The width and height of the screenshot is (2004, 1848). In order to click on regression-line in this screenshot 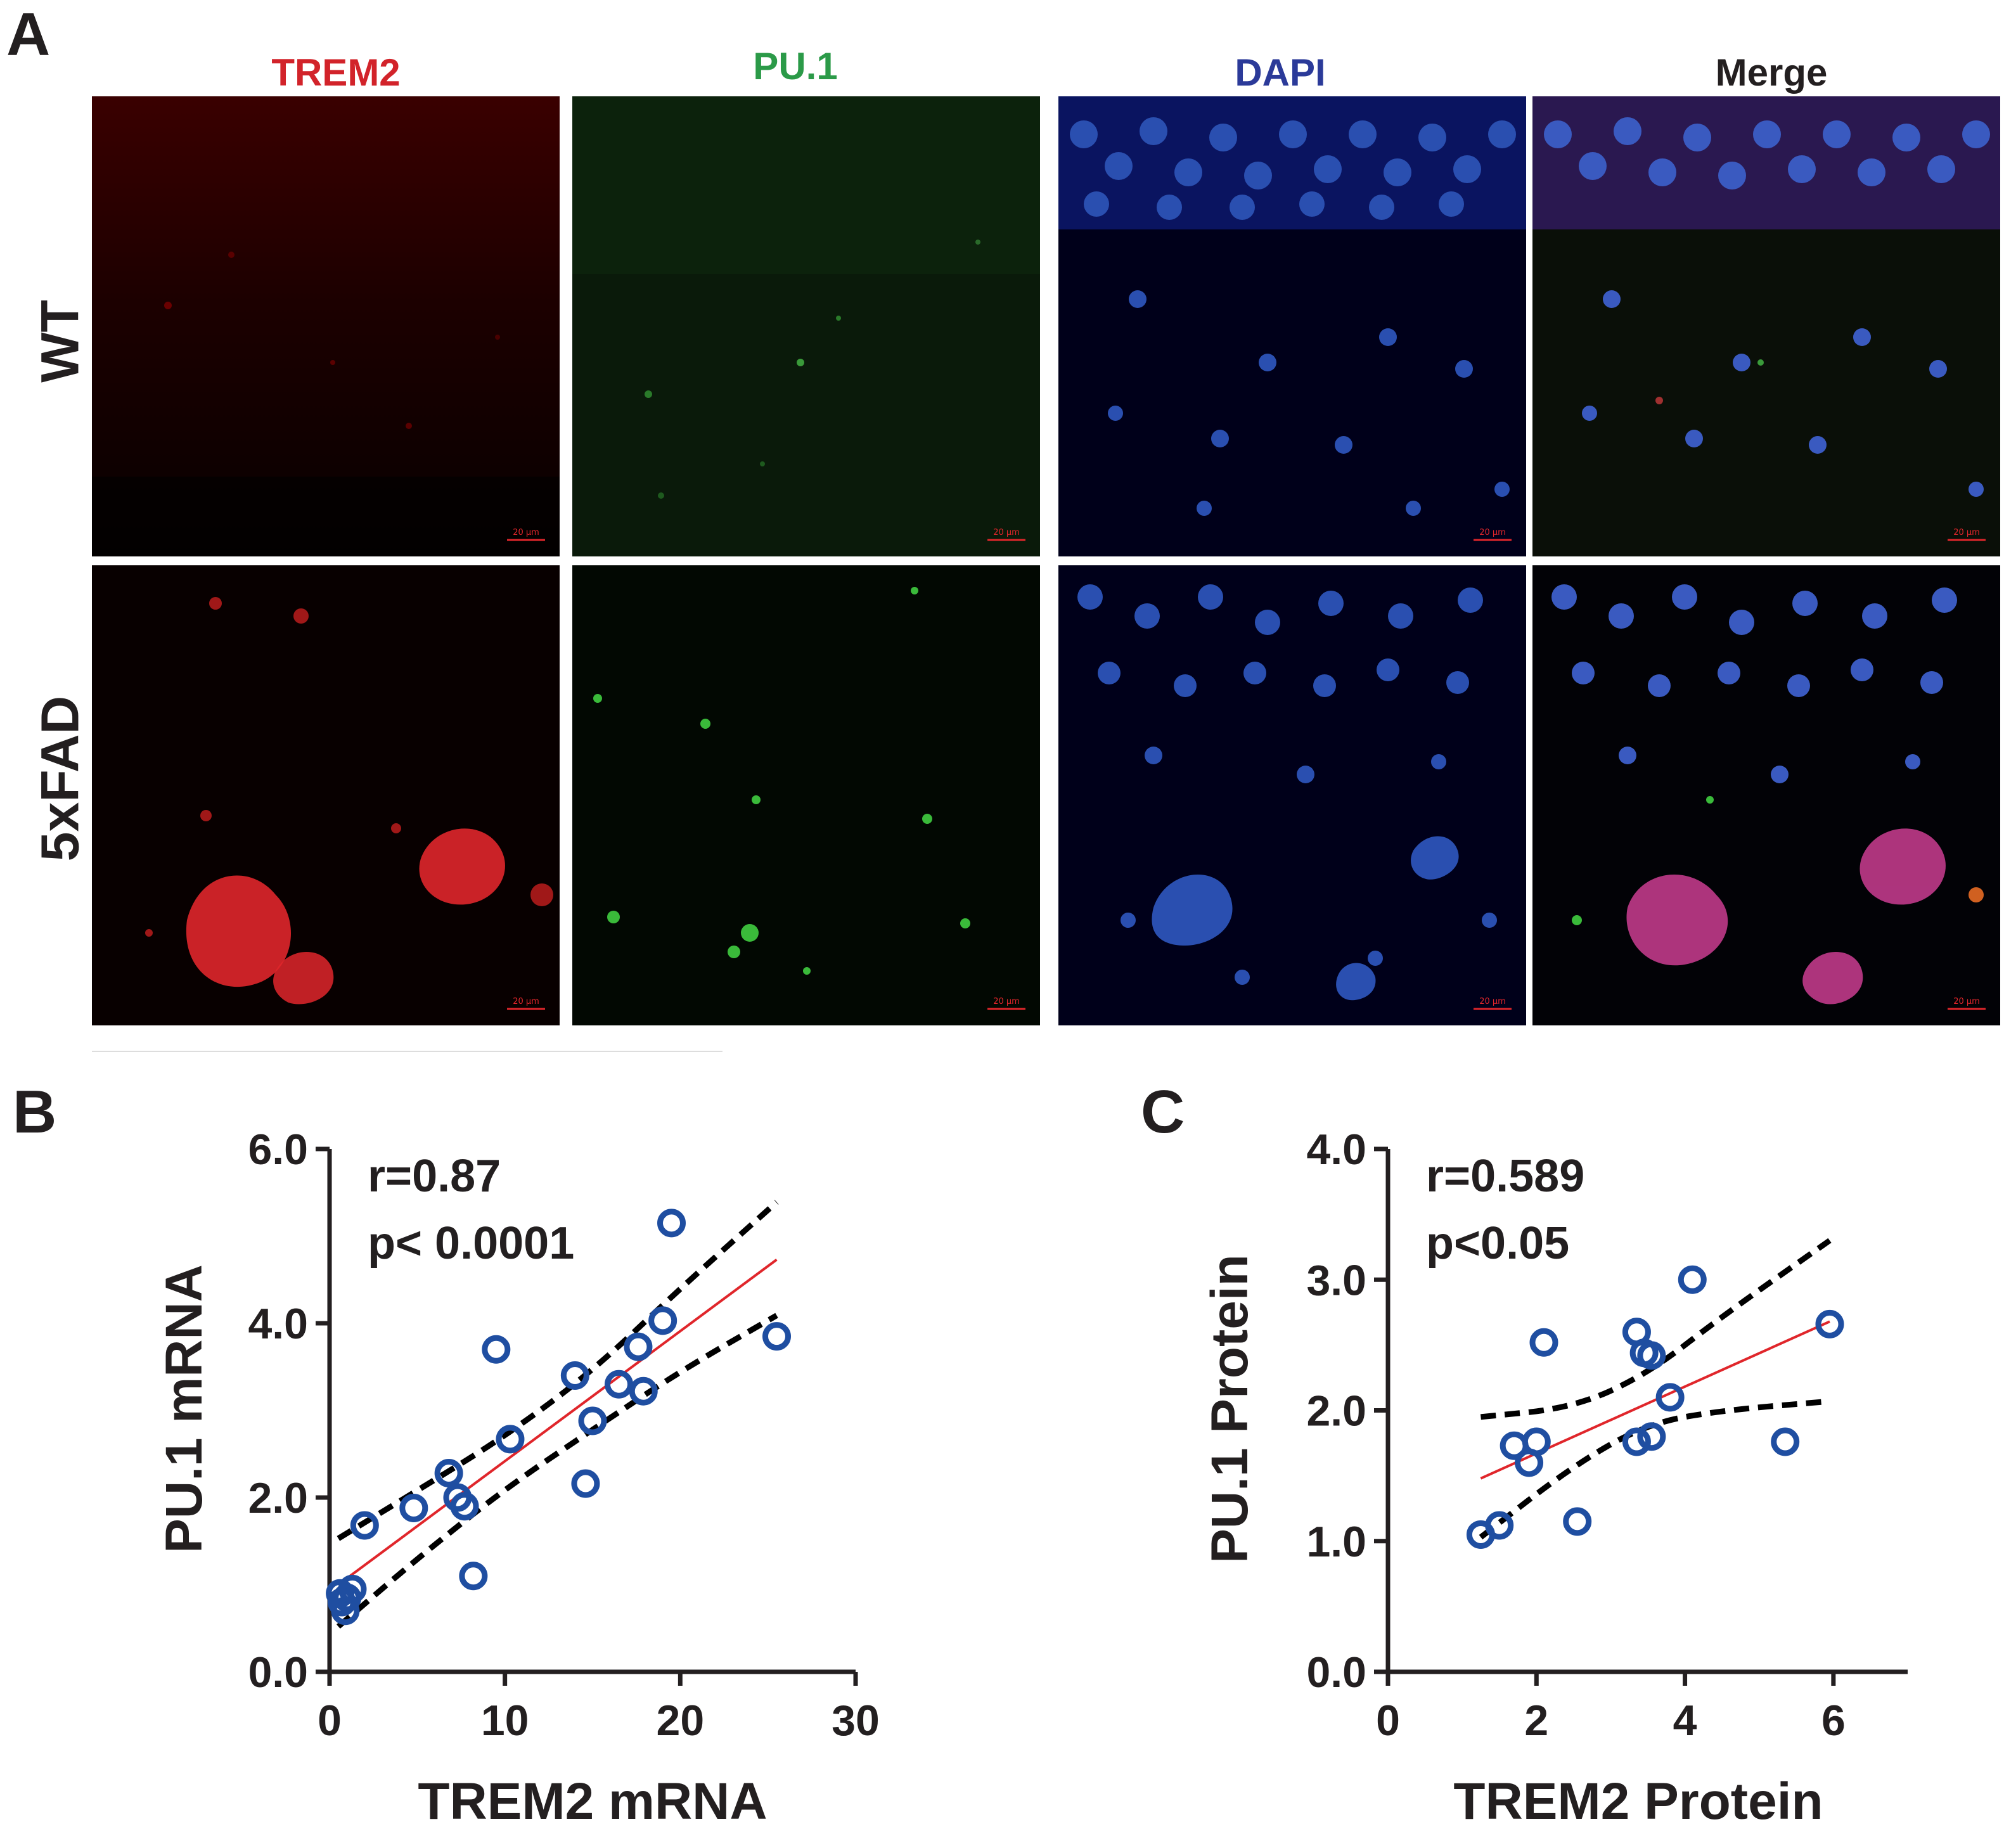, I will do `click(557, 1422)`.